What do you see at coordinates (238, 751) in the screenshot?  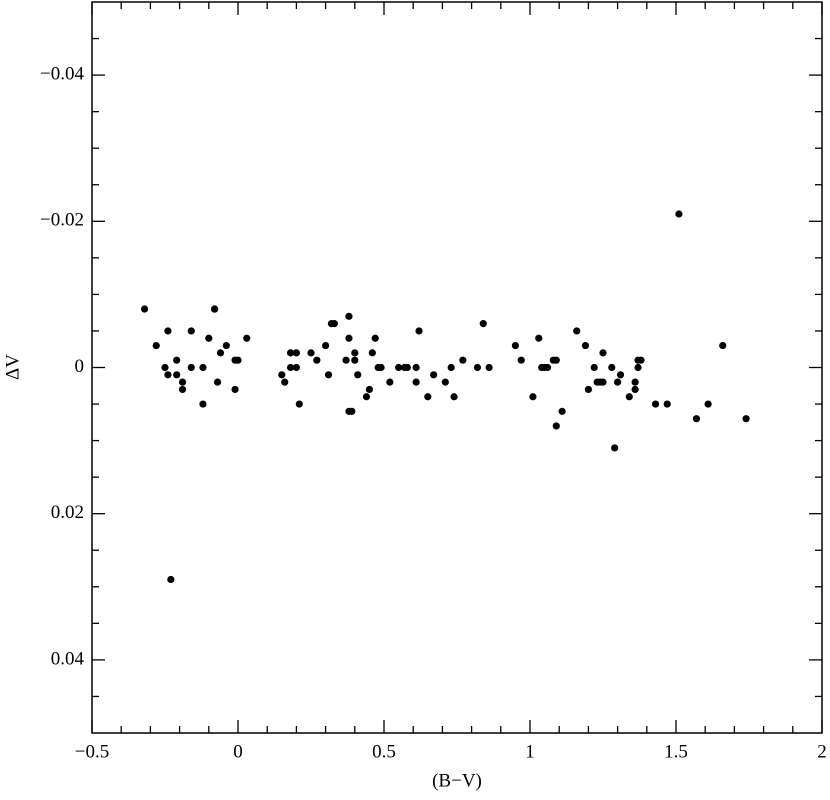 I see `x-tick-label: 0` at bounding box center [238, 751].